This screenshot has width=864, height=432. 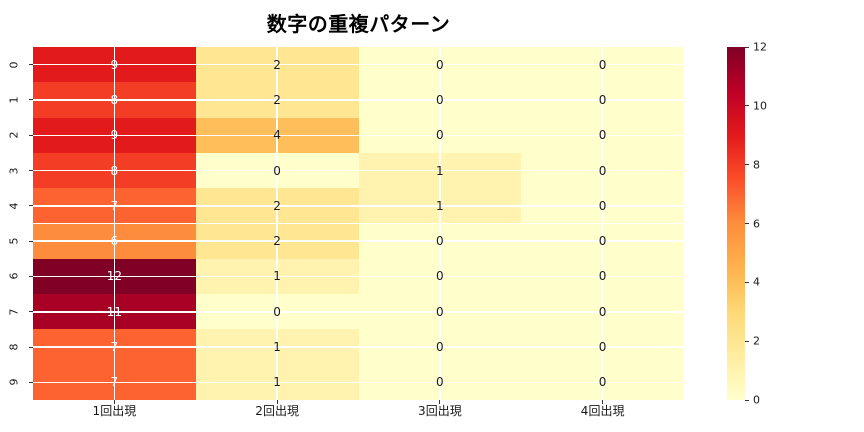 I want to click on colorbar-tick-label: 8, so click(x=756, y=165).